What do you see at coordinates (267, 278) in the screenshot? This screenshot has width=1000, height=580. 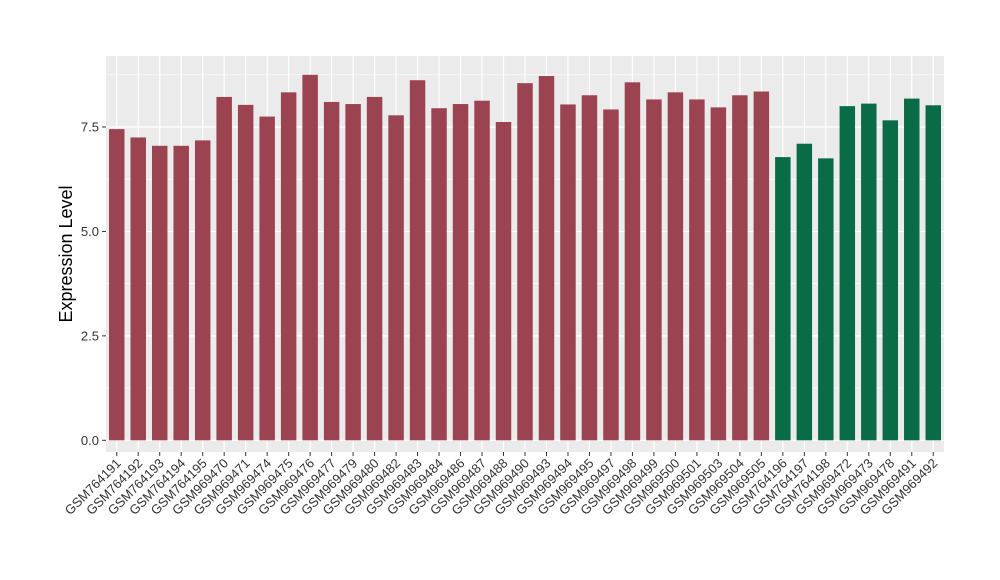 I see `bar-GSM969474` at bounding box center [267, 278].